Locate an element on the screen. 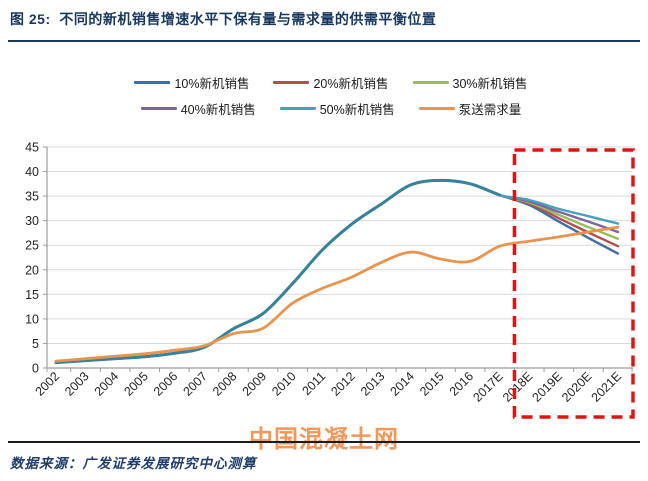 Image resolution: width=648 pixels, height=481 pixels. legend-label: 50%新机销售 is located at coordinates (357, 110).